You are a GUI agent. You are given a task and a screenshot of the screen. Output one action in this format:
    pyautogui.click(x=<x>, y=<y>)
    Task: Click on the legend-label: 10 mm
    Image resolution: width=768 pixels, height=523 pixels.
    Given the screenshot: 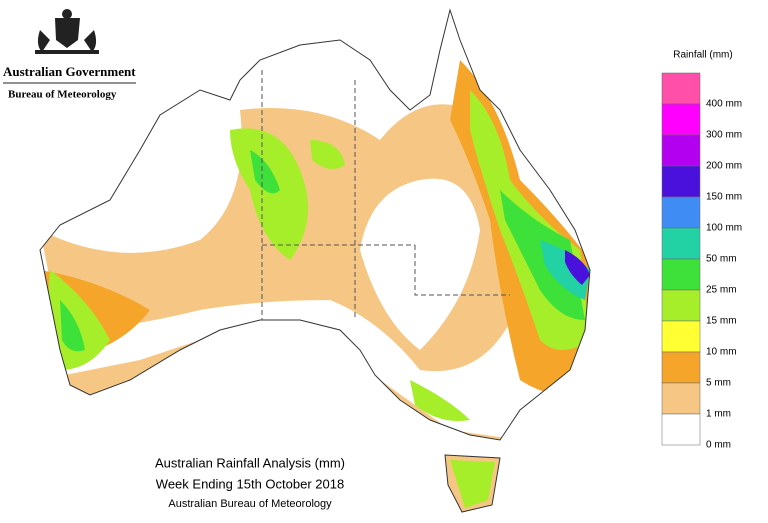 What is the action you would take?
    pyautogui.click(x=721, y=352)
    